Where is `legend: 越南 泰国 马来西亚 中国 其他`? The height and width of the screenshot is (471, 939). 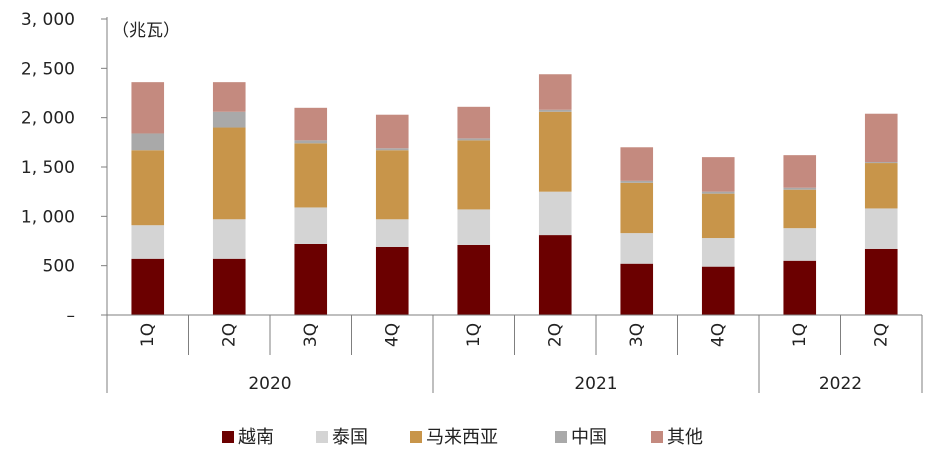
legend: 越南 泰国 马来西亚 中国 其他 is located at coordinates (462, 437).